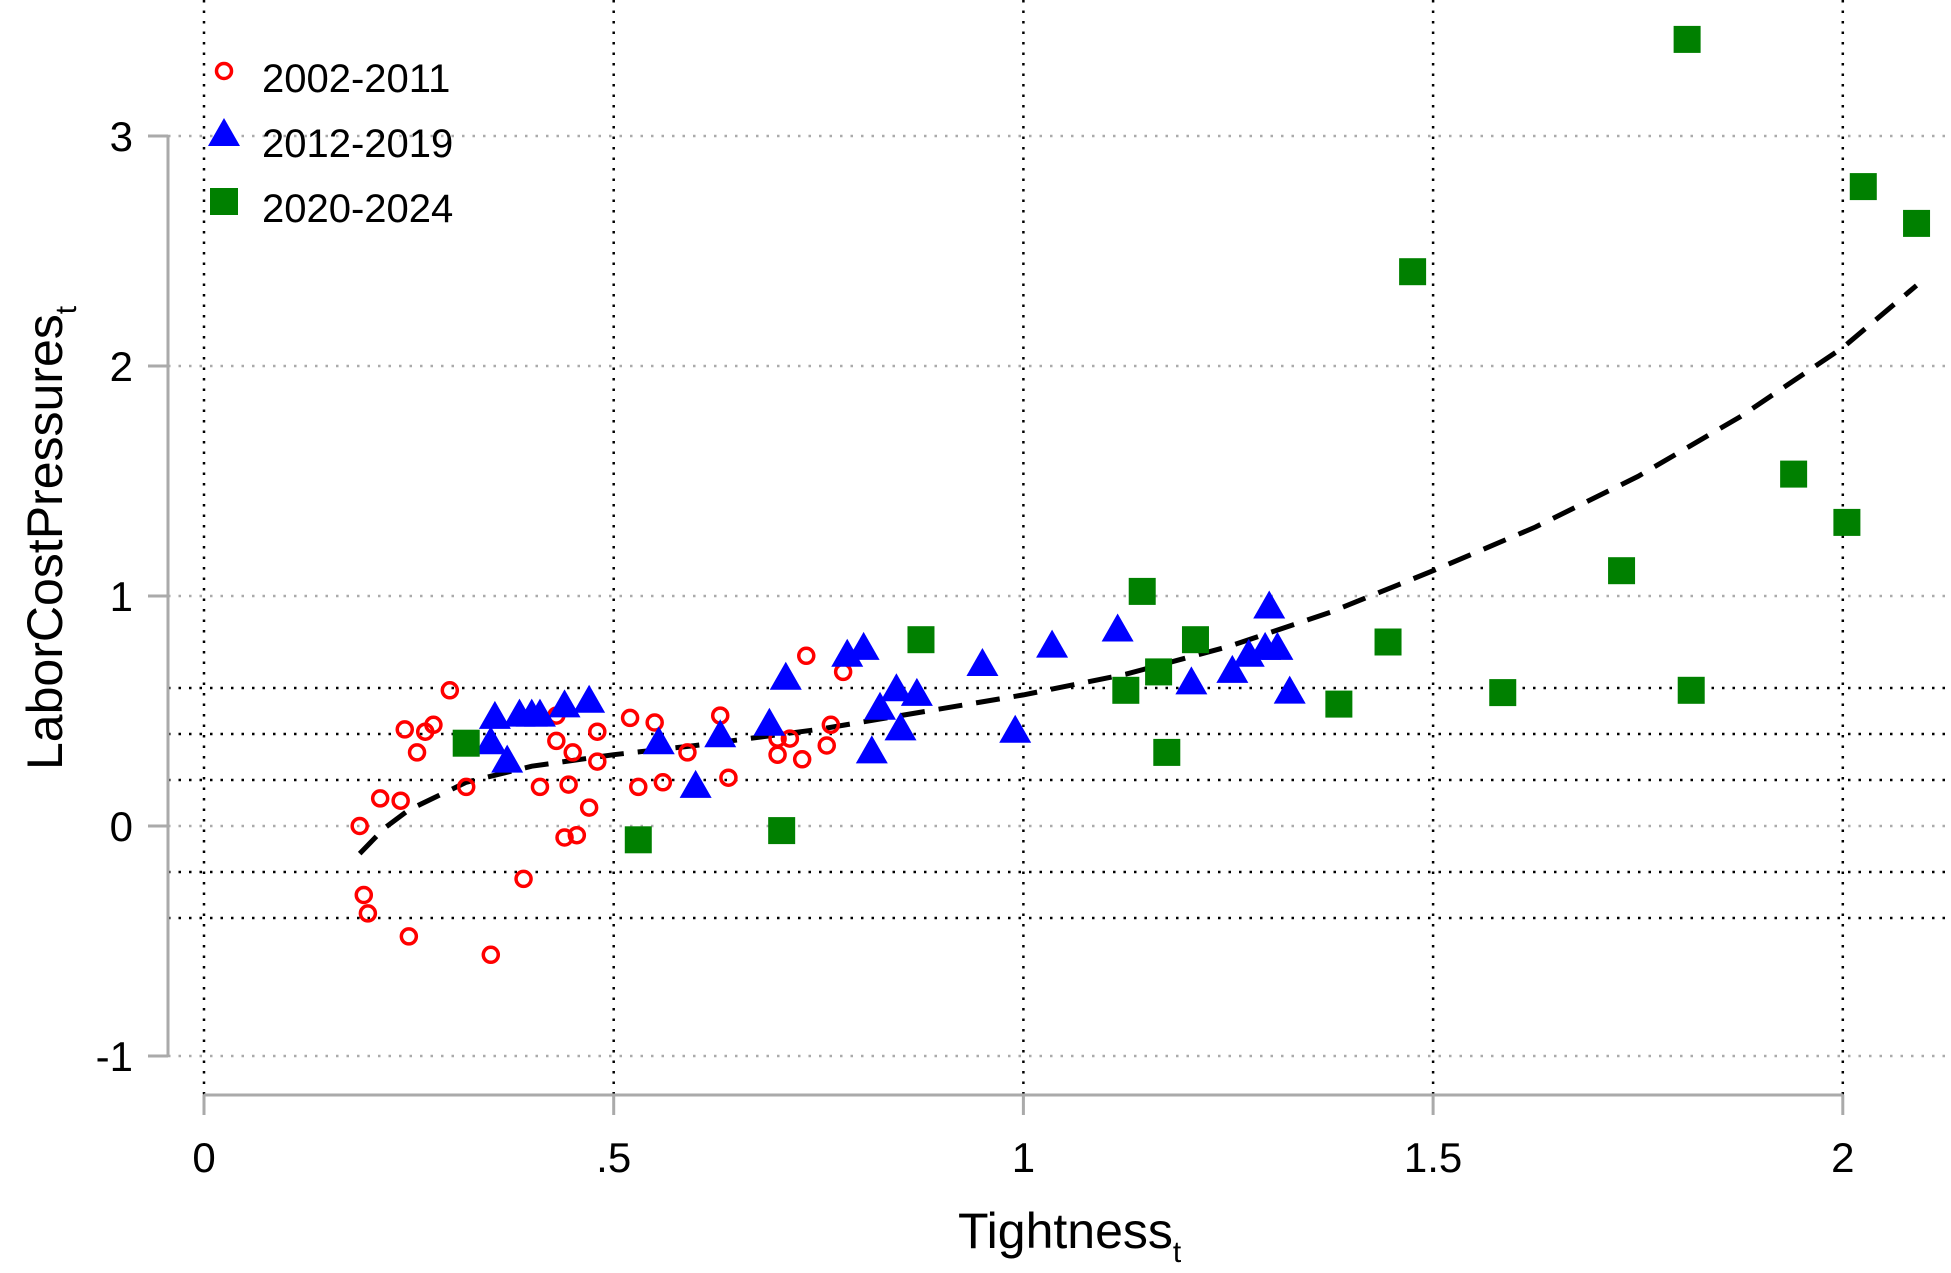 The width and height of the screenshot is (1951, 1273). I want to click on y-tick-label: 2, so click(121, 366).